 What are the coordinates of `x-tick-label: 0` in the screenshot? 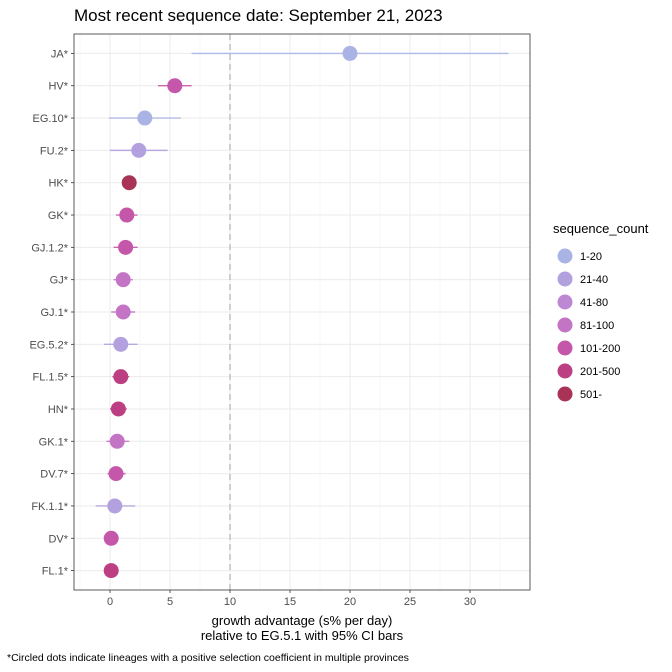 It's located at (110, 602).